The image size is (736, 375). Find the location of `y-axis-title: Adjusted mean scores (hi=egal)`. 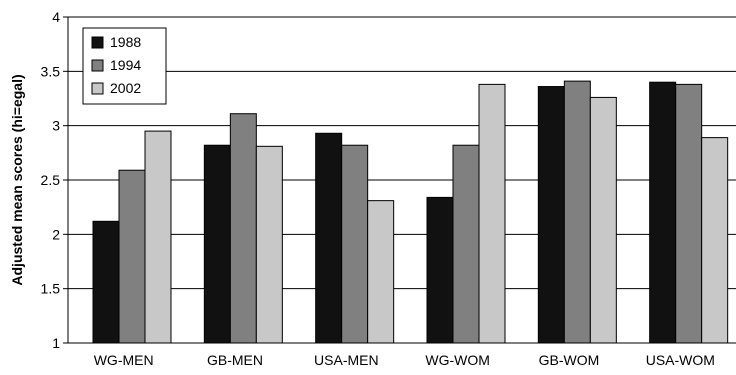

y-axis-title: Adjusted mean scores (hi=egal) is located at coordinates (17, 179).